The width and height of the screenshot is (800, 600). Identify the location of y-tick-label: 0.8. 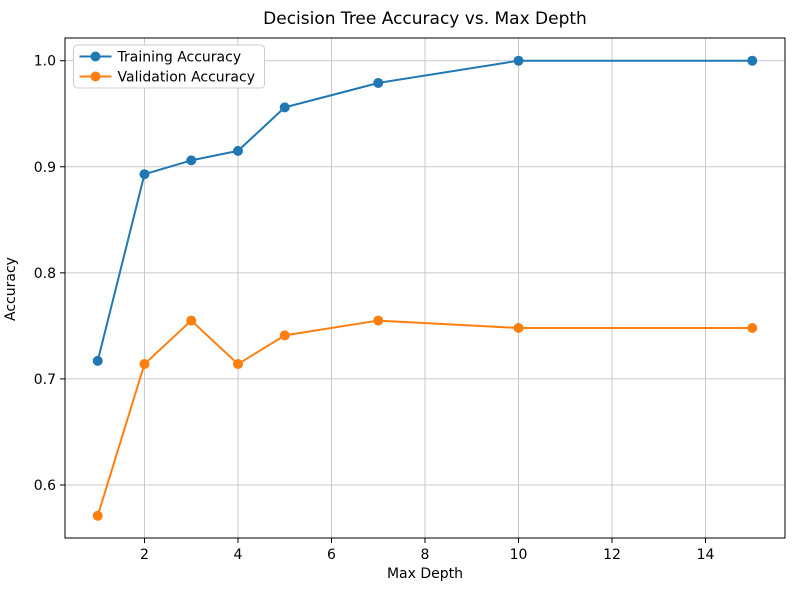
(45, 274).